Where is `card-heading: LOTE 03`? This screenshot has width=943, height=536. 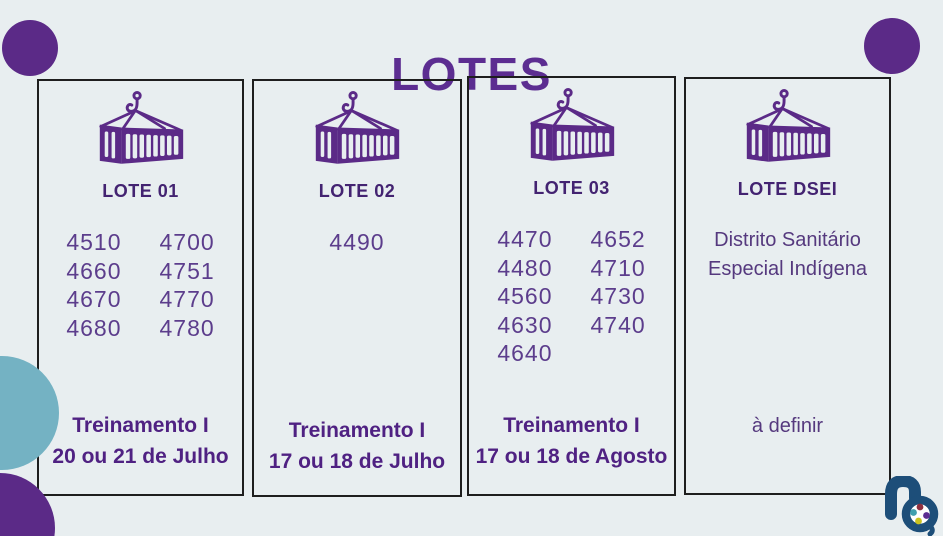
card-heading: LOTE 03 is located at coordinates (571, 188).